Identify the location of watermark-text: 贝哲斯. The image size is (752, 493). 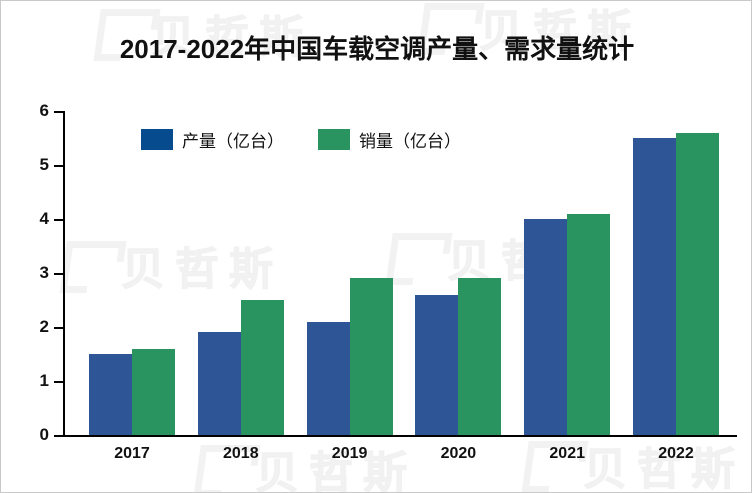
(664, 469).